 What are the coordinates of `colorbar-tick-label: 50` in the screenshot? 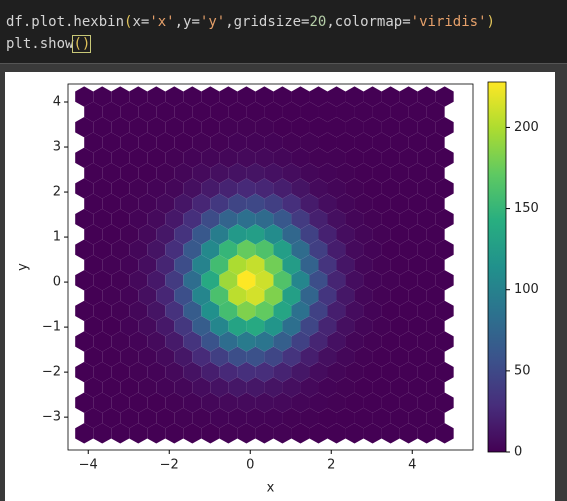 It's located at (522, 370).